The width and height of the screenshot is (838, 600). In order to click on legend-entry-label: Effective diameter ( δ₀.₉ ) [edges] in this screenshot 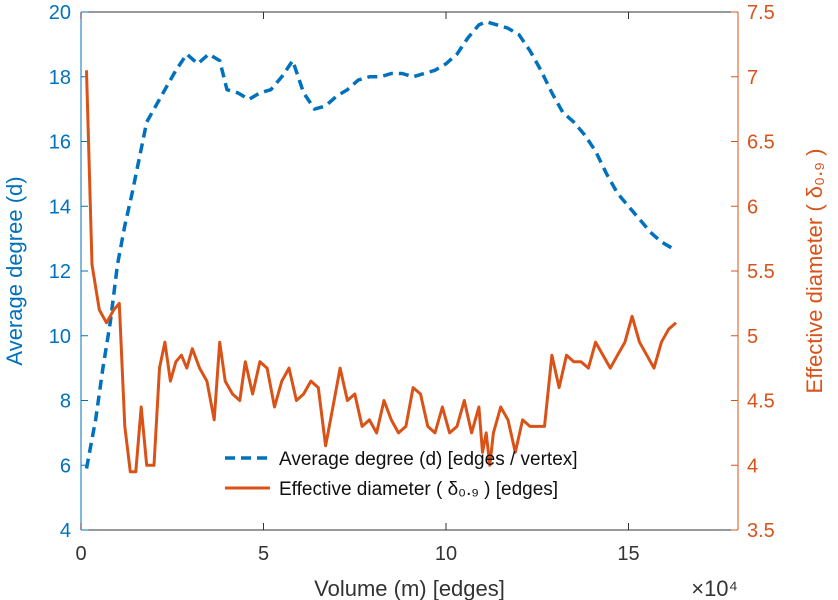, I will do `click(418, 489)`.